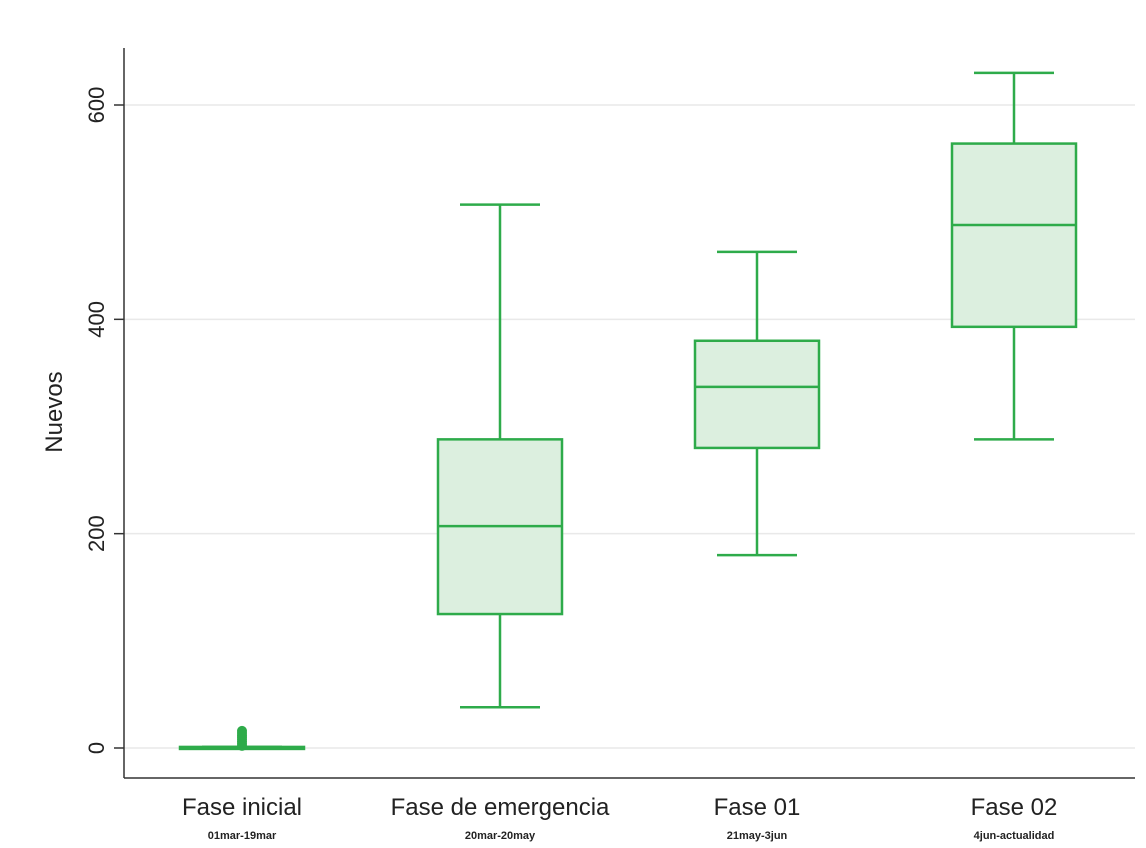  What do you see at coordinates (500, 836) in the screenshot?
I see `x-tick-sublabel-2: 20mar-20may` at bounding box center [500, 836].